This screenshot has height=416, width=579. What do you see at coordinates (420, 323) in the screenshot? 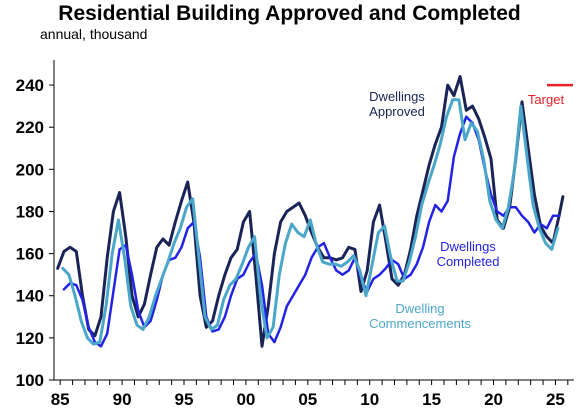
I see `label-dwelling-commencements: Commencements` at bounding box center [420, 323].